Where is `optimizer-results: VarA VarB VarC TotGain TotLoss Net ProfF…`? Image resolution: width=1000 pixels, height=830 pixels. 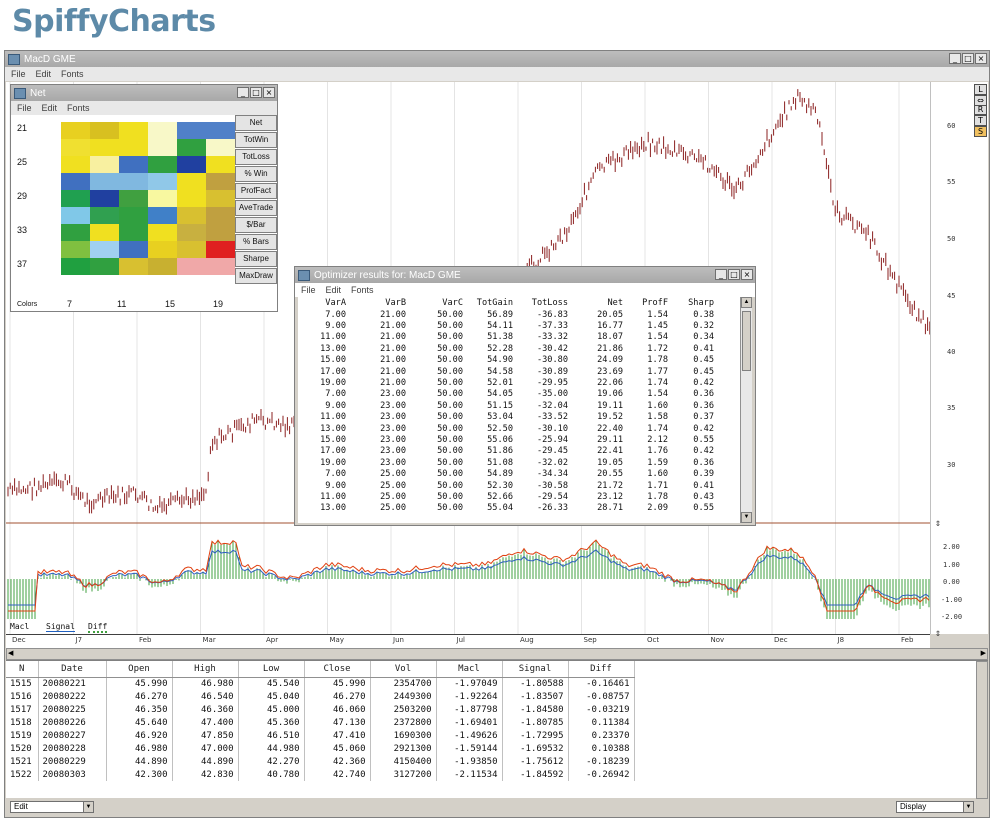 optimizer-results: VarA VarB VarC TotGain TotLoss Net ProfF… is located at coordinates (525, 410).